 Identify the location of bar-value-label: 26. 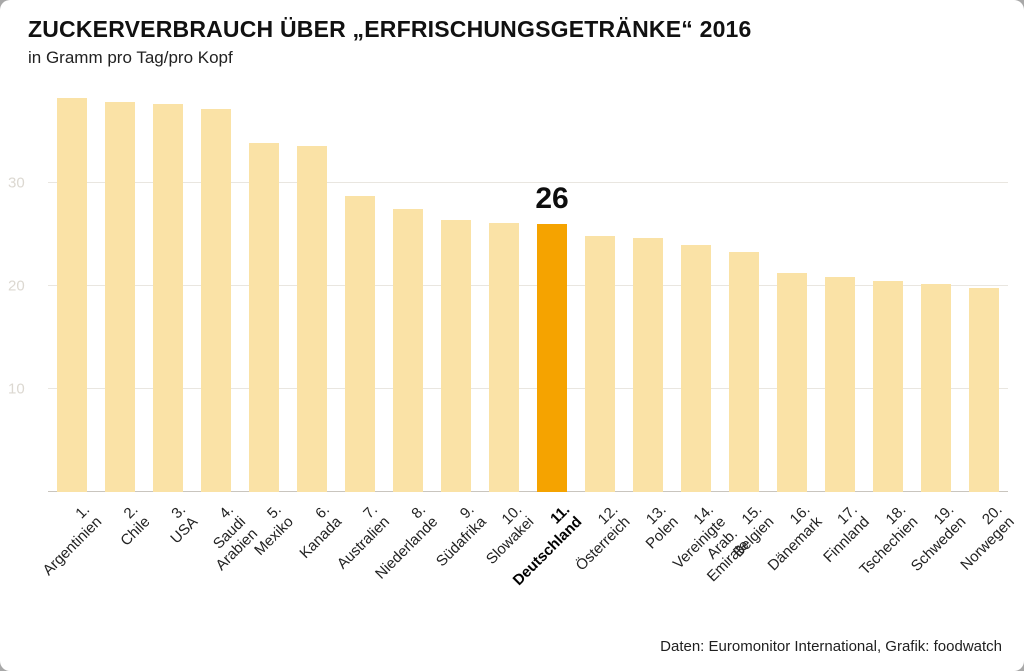
(552, 198).